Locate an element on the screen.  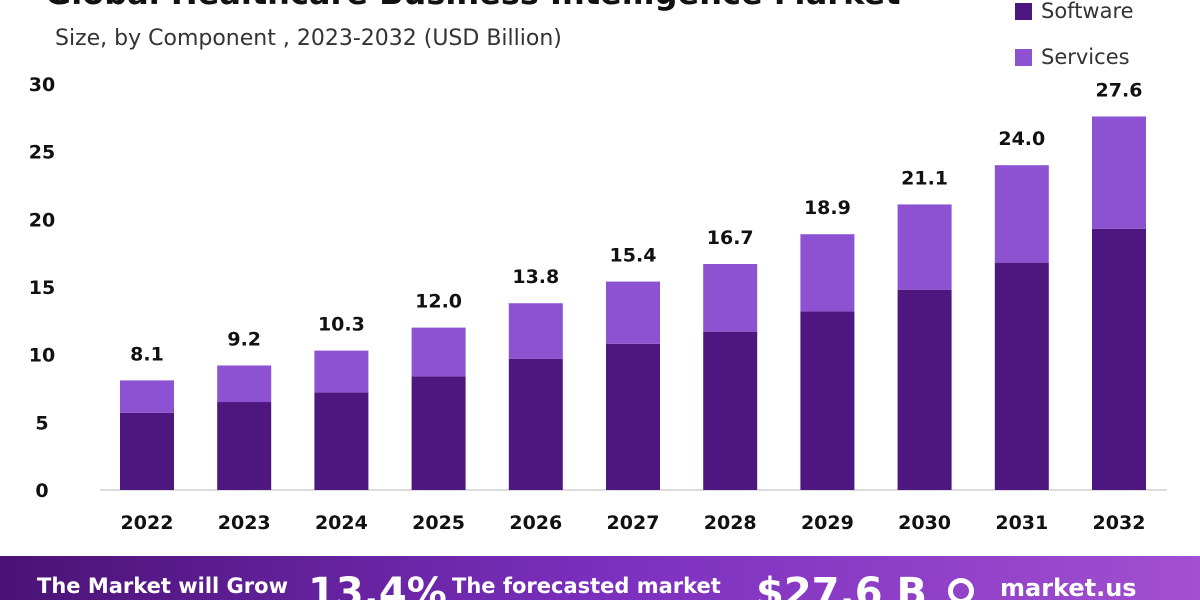
y-tick-label: 0 is located at coordinates (41, 491).